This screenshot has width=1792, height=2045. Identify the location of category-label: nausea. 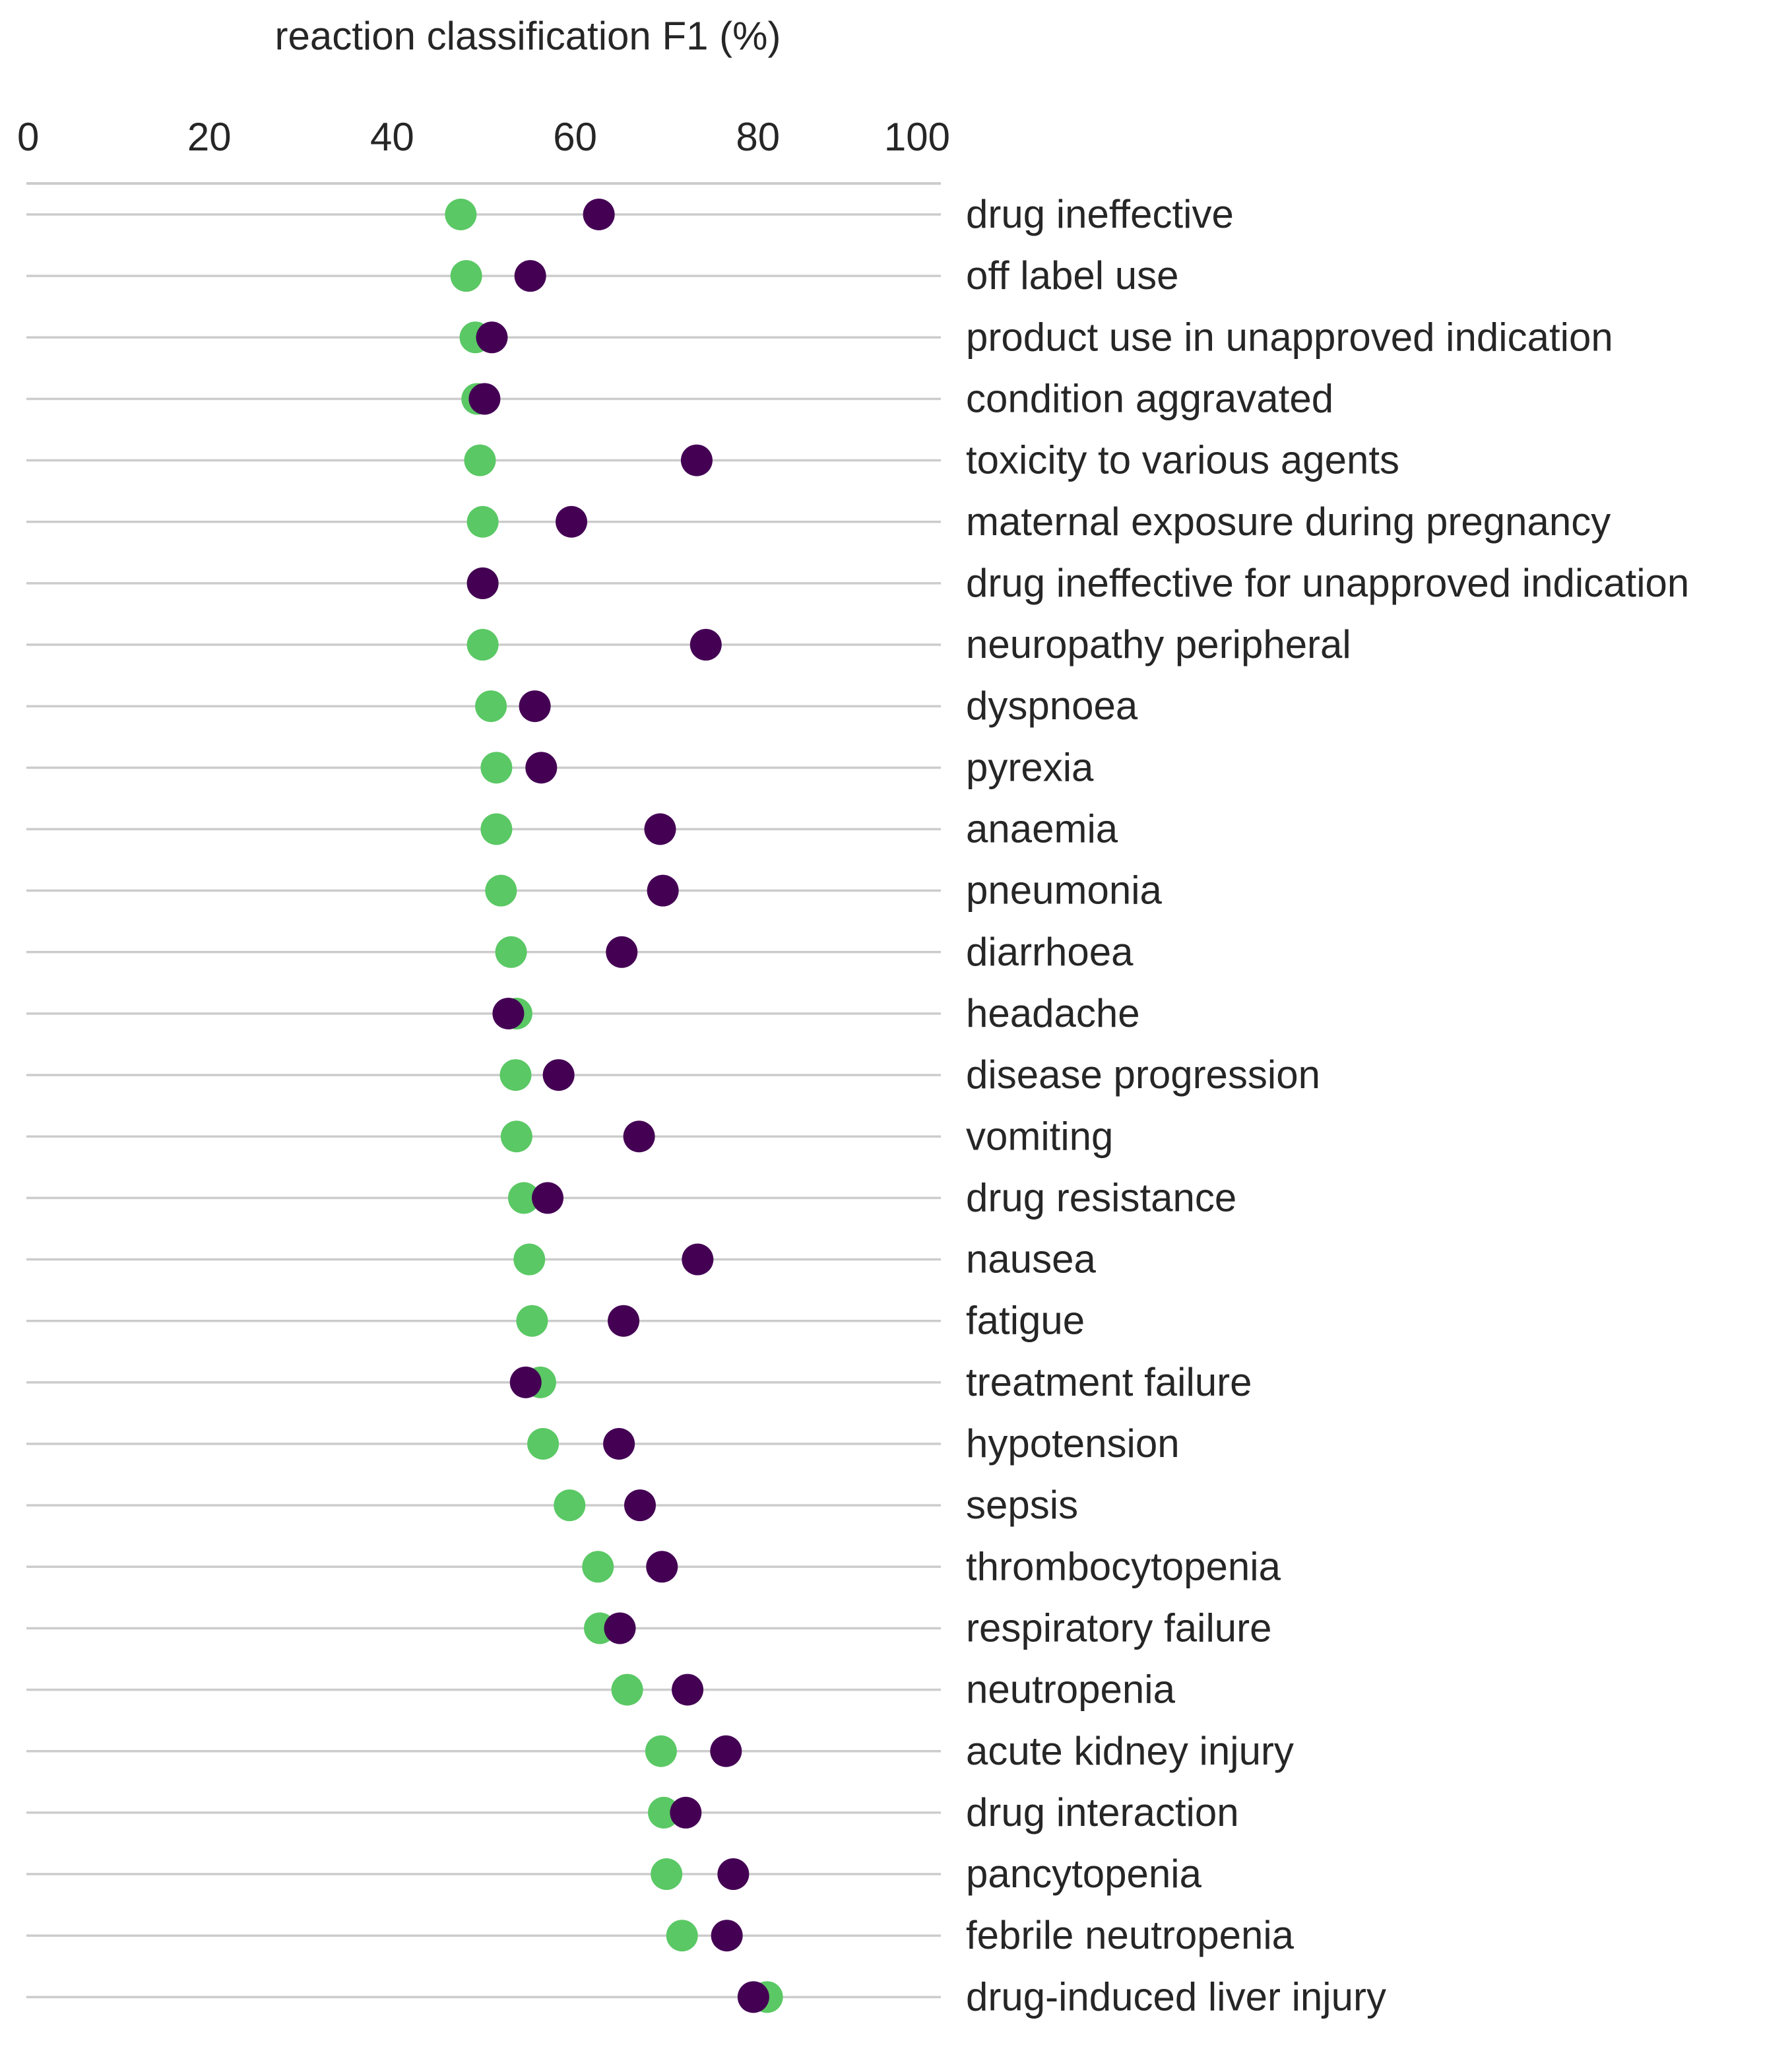
(1031, 1259).